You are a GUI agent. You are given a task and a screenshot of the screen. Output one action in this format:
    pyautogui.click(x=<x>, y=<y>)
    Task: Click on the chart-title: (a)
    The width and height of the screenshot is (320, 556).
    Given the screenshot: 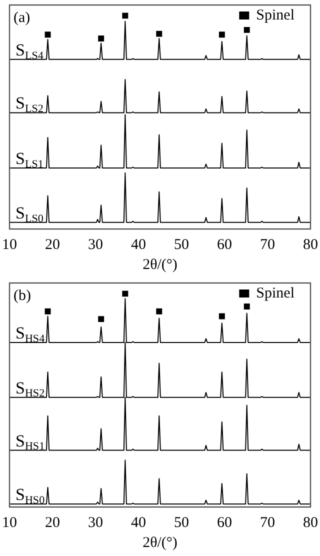 What is the action you would take?
    pyautogui.click(x=22, y=18)
    